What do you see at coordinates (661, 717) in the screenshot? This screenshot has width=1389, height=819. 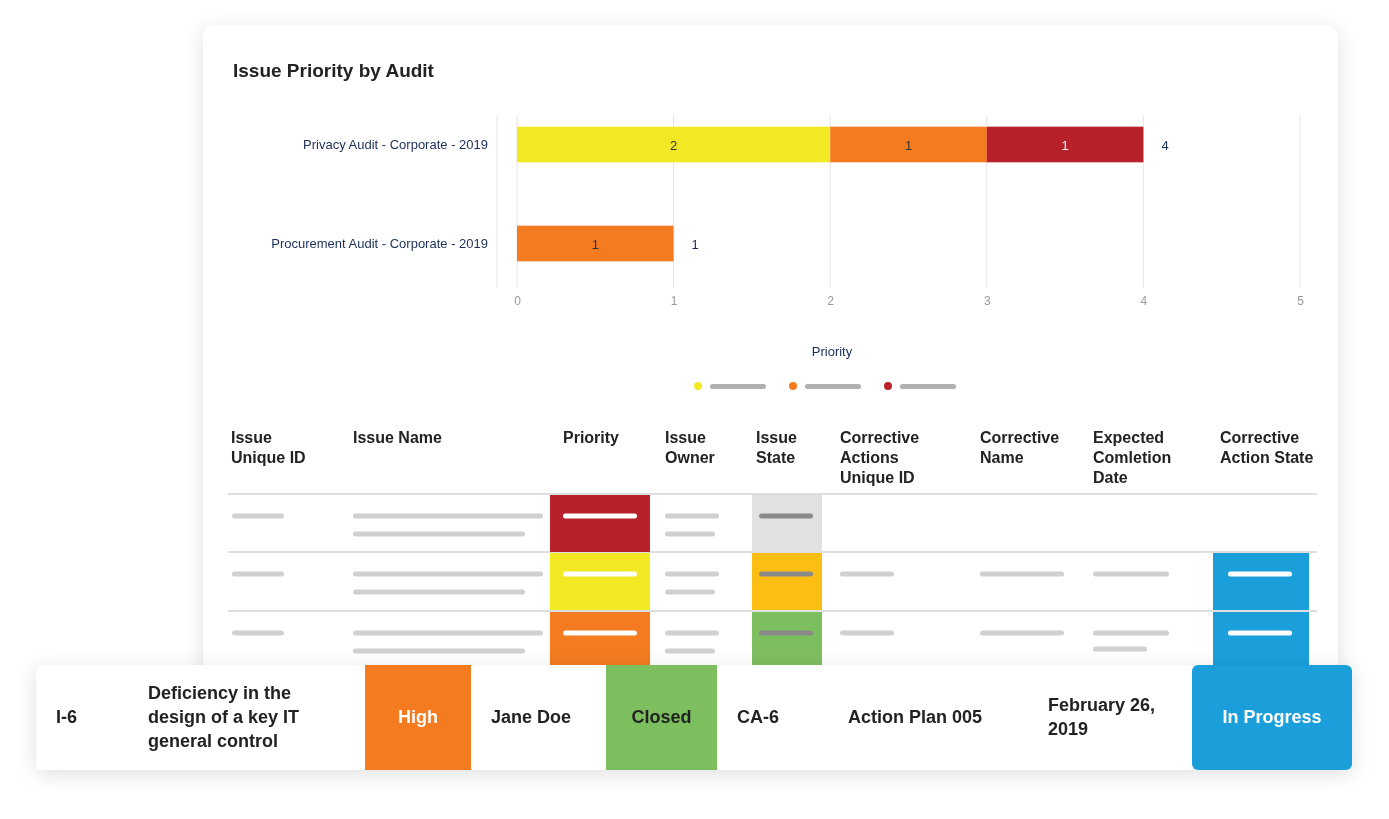 I see `text: Closed` at bounding box center [661, 717].